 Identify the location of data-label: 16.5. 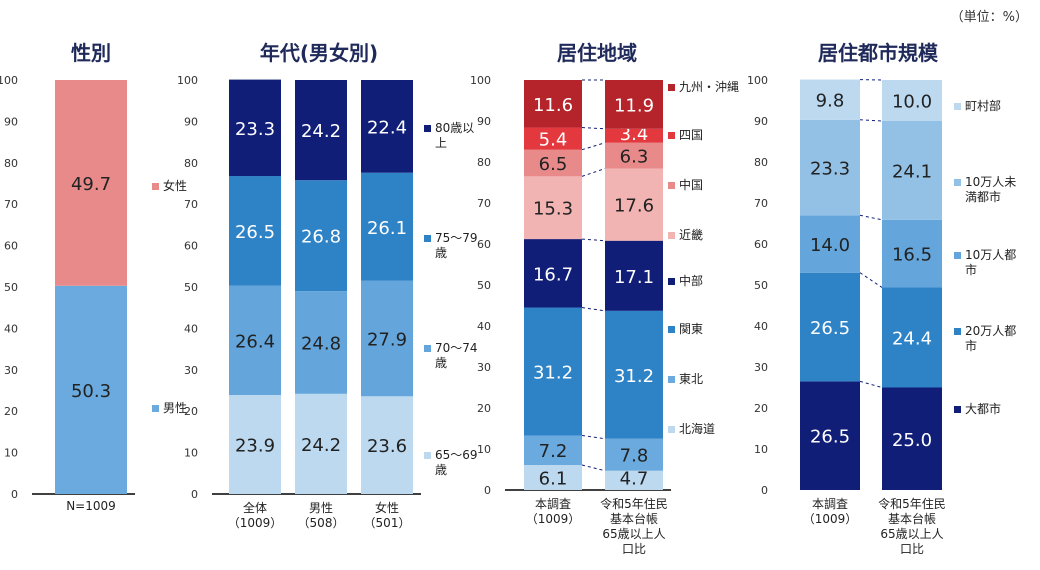
(912, 255).